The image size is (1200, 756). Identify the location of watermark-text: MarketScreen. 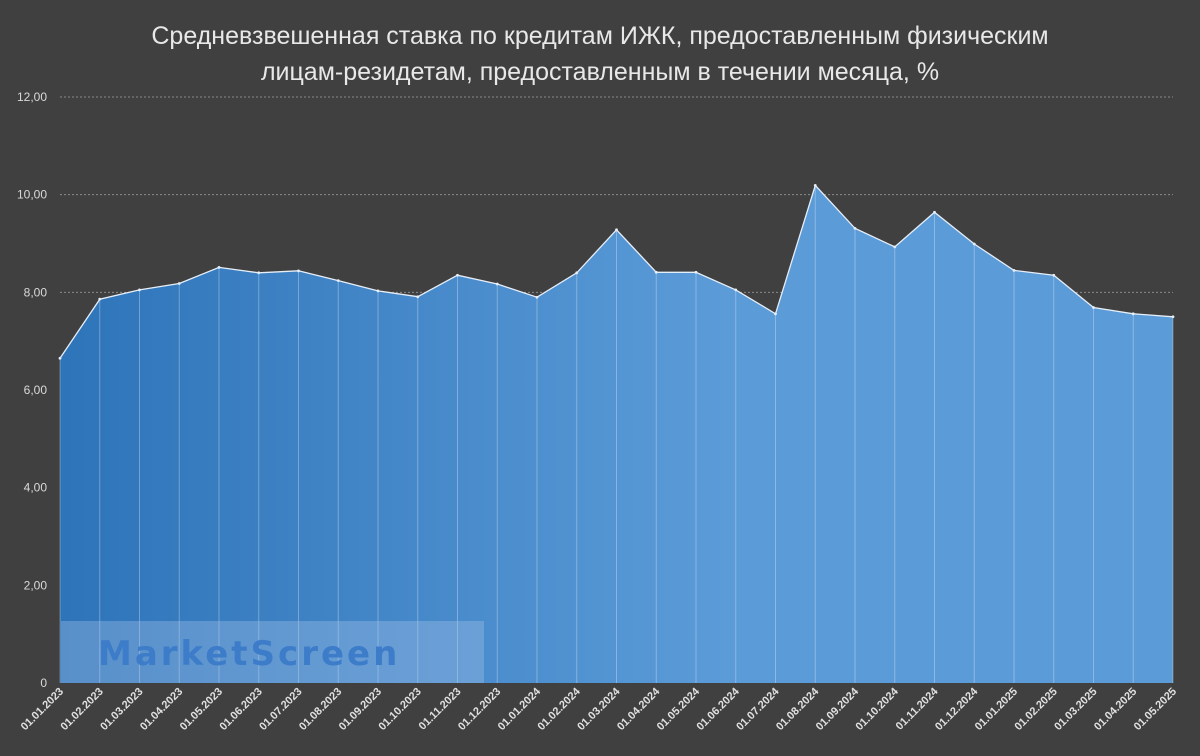
(249, 654).